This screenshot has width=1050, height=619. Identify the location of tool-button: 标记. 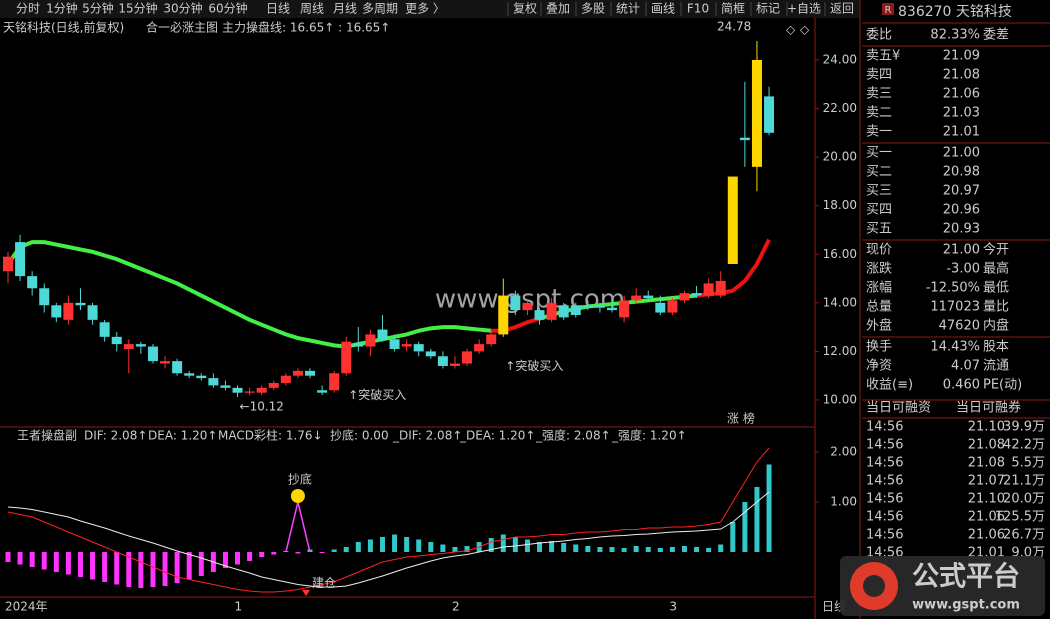
(768, 9).